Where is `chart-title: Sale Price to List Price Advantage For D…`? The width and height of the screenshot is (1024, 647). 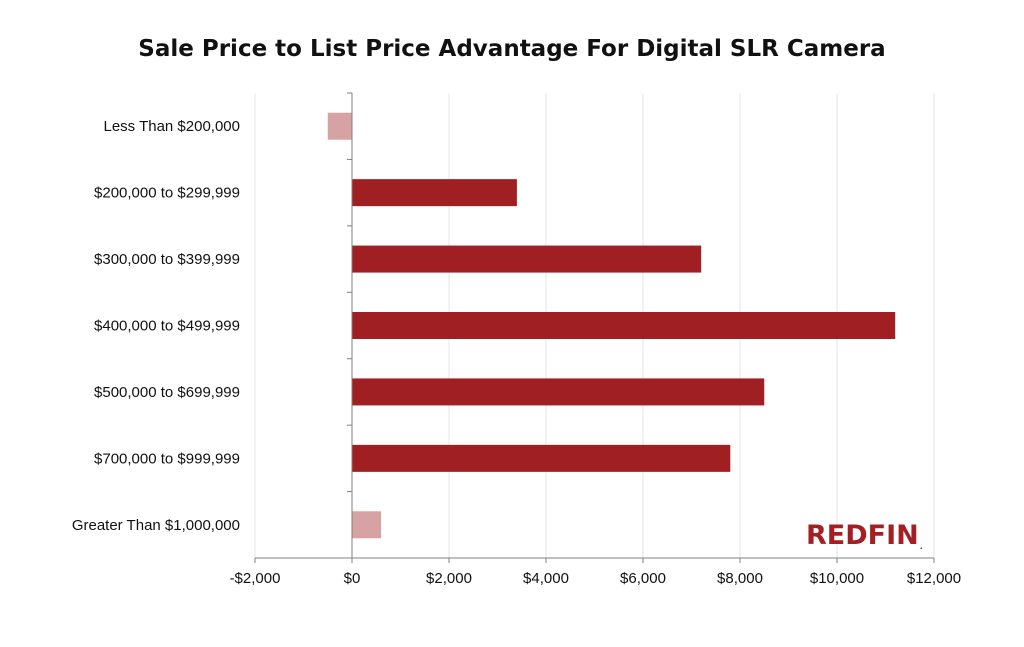
chart-title: Sale Price to List Price Advantage For D… is located at coordinates (512, 49).